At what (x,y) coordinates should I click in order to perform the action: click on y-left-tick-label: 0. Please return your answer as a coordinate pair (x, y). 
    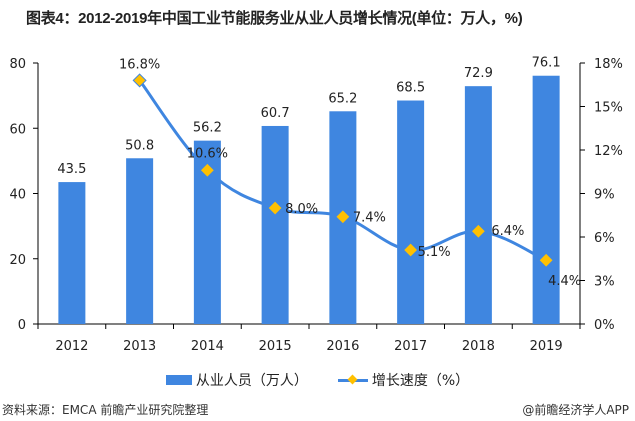
    Looking at the image, I should click on (22, 325).